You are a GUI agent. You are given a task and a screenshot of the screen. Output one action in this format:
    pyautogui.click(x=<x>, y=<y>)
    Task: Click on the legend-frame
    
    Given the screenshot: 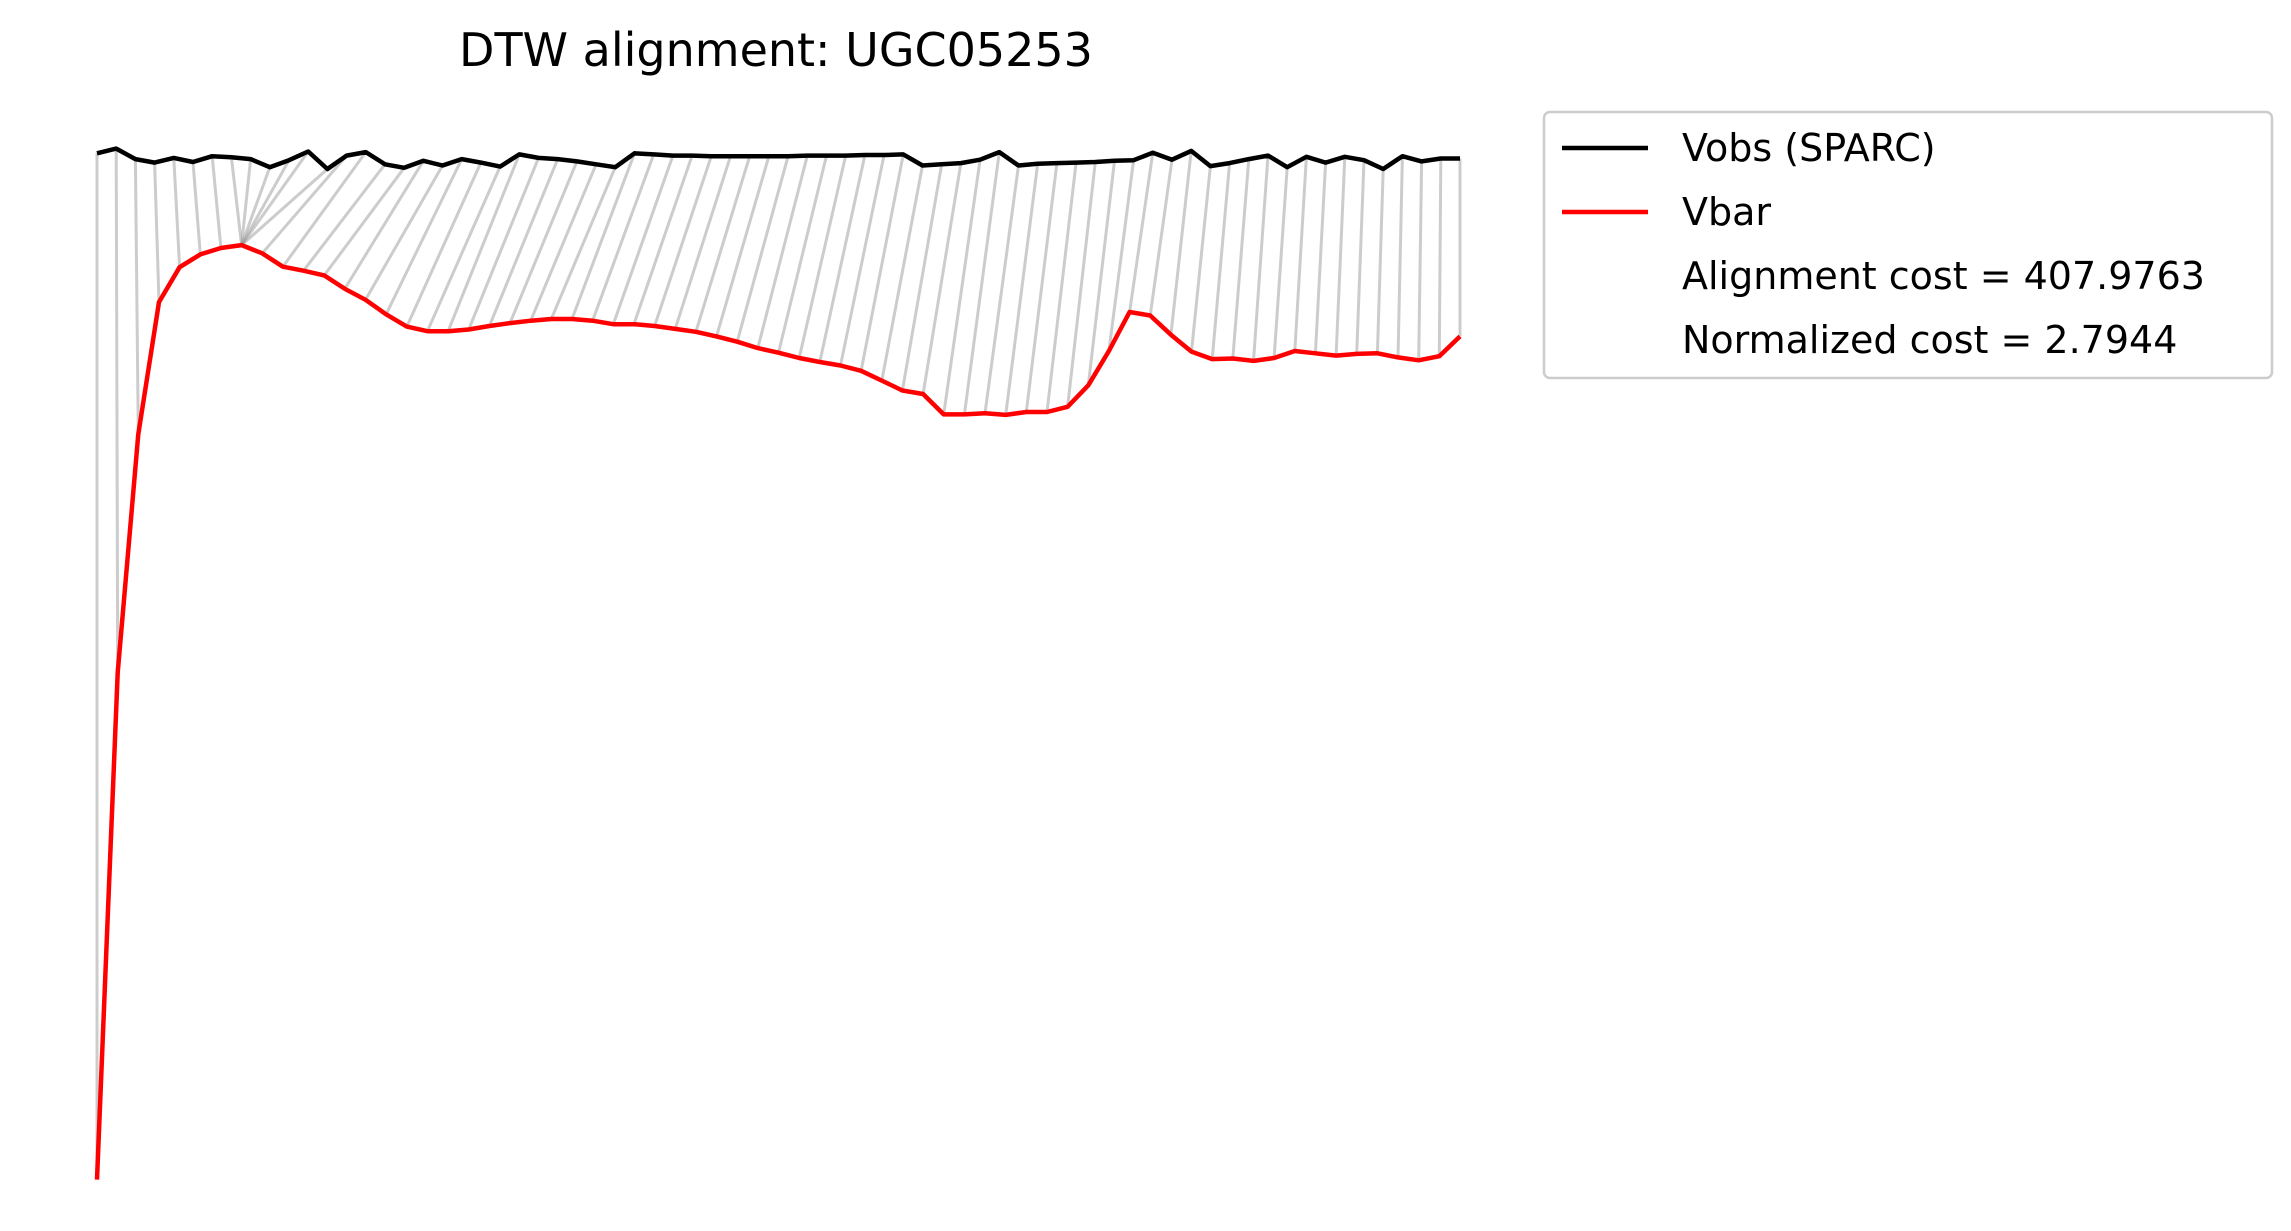 What is the action you would take?
    pyautogui.click(x=1908, y=245)
    